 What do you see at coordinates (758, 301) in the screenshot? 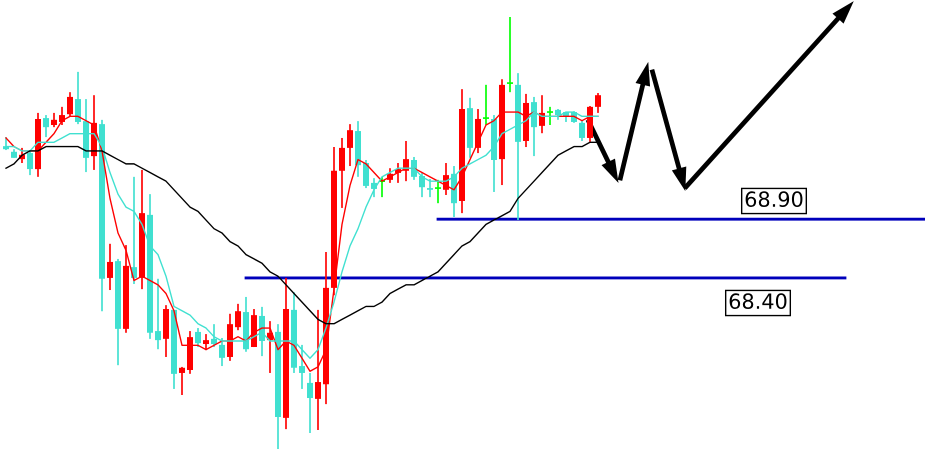
I see `text: 68.40` at bounding box center [758, 301].